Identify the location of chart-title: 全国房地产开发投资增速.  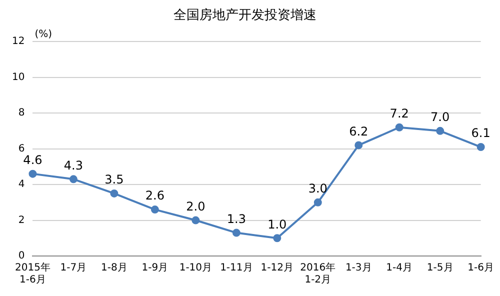
(245, 15).